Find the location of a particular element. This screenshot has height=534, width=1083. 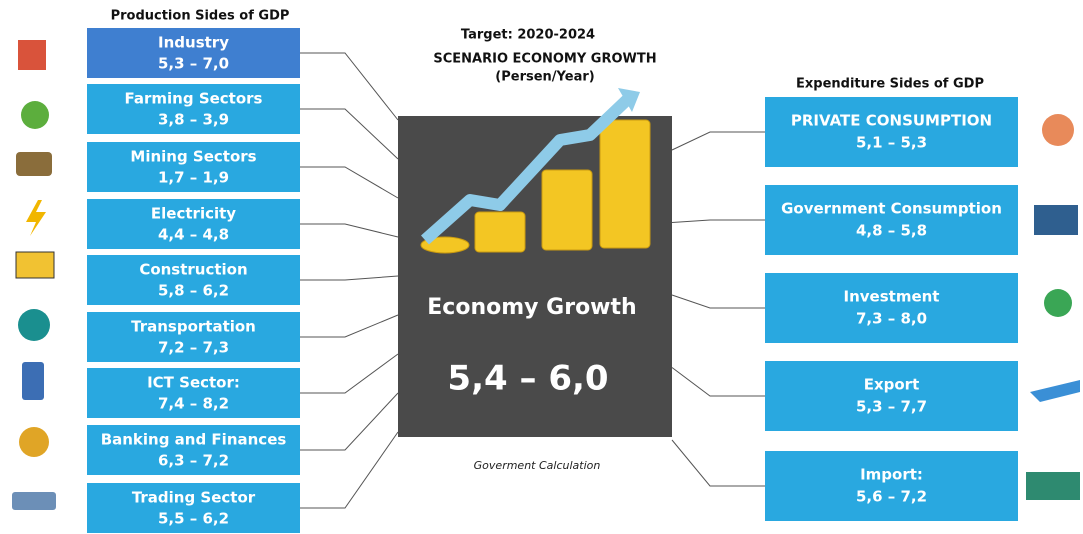

sector-name: Mining Sectors is located at coordinates (193, 157).